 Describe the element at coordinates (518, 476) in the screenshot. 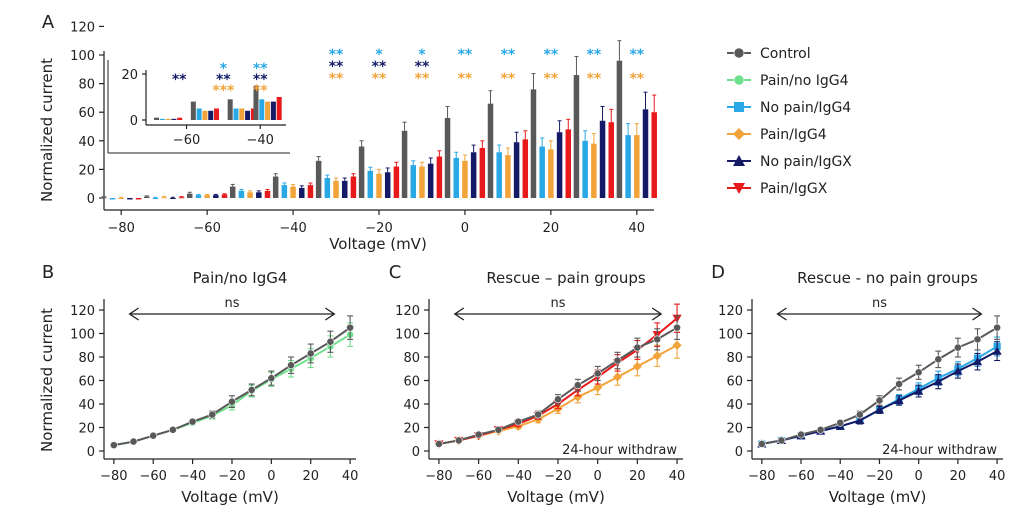

I see `panel-c-x-tick-label: −40` at that location.